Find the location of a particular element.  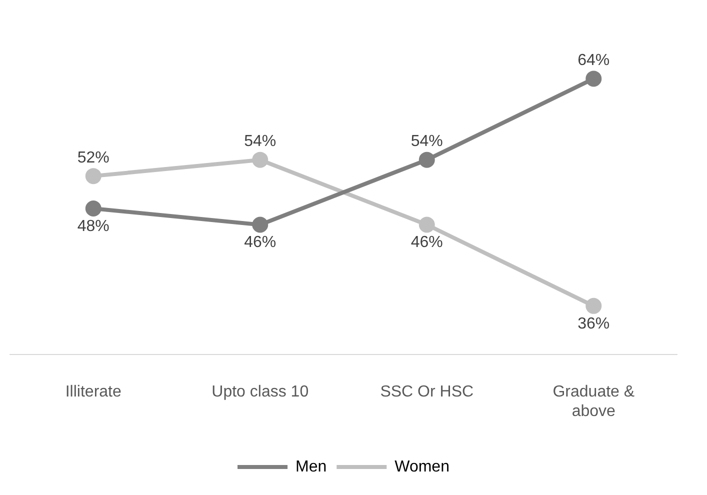

data-label: 48% is located at coordinates (93, 226).